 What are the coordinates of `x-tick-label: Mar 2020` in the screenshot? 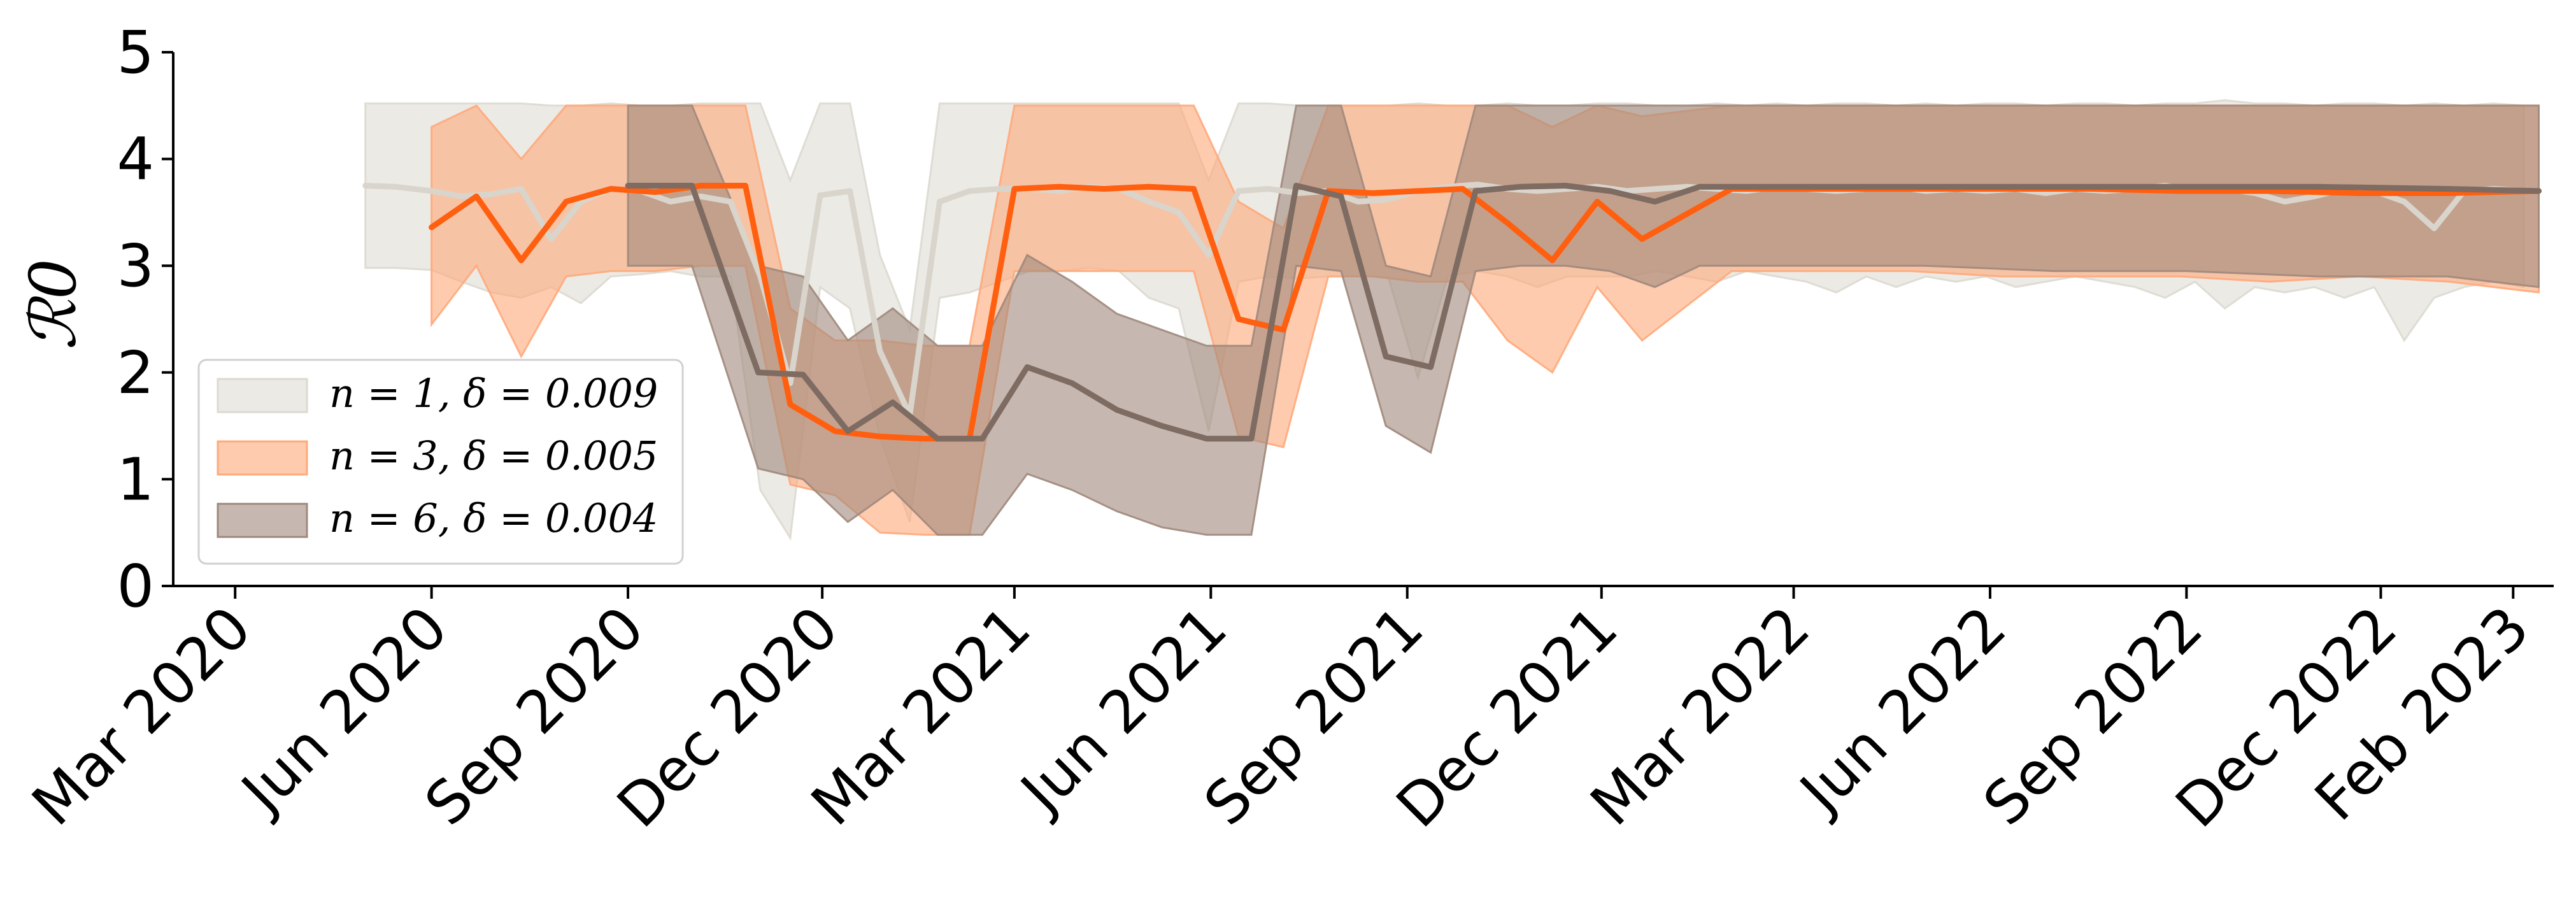 It's located at (141, 716).